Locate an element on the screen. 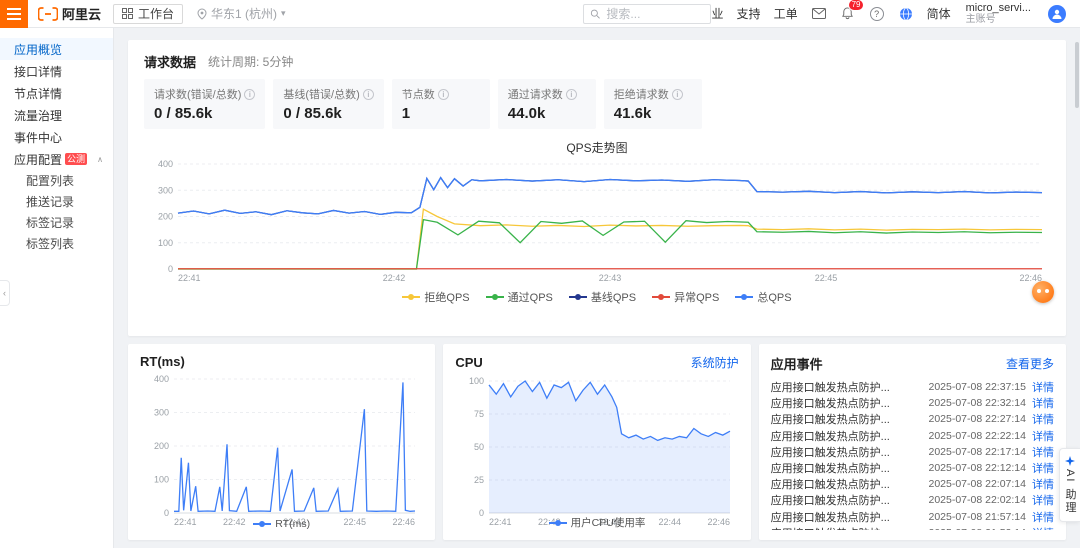 The height and width of the screenshot is (548, 1080). global-search is located at coordinates (647, 14).